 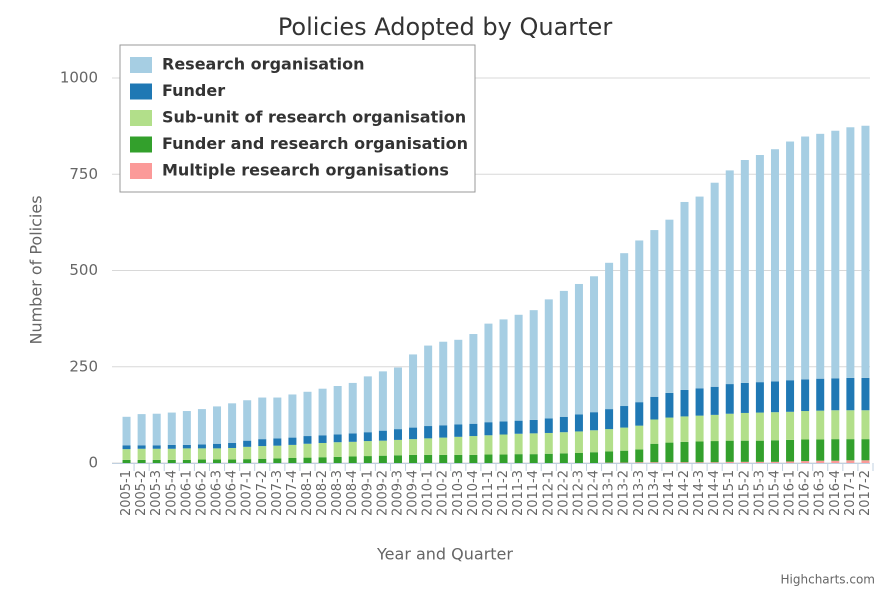 I want to click on legend-label: Funder and research organisation, so click(x=315, y=143).